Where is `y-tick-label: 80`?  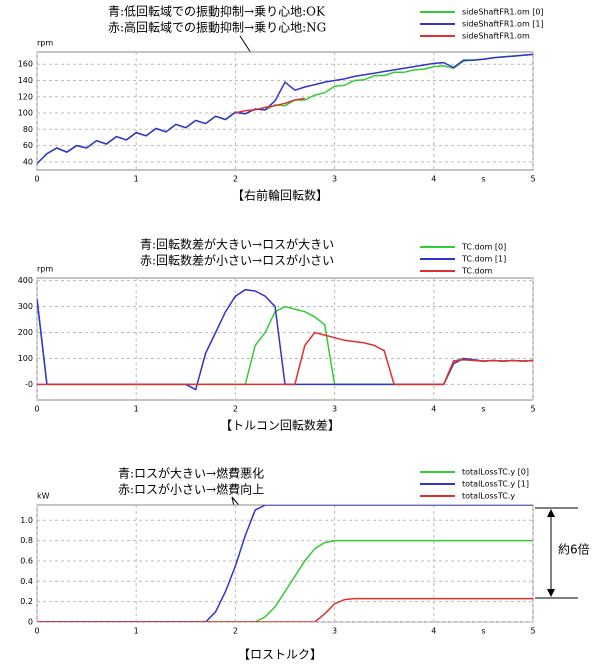 y-tick-label: 80 is located at coordinates (28, 129).